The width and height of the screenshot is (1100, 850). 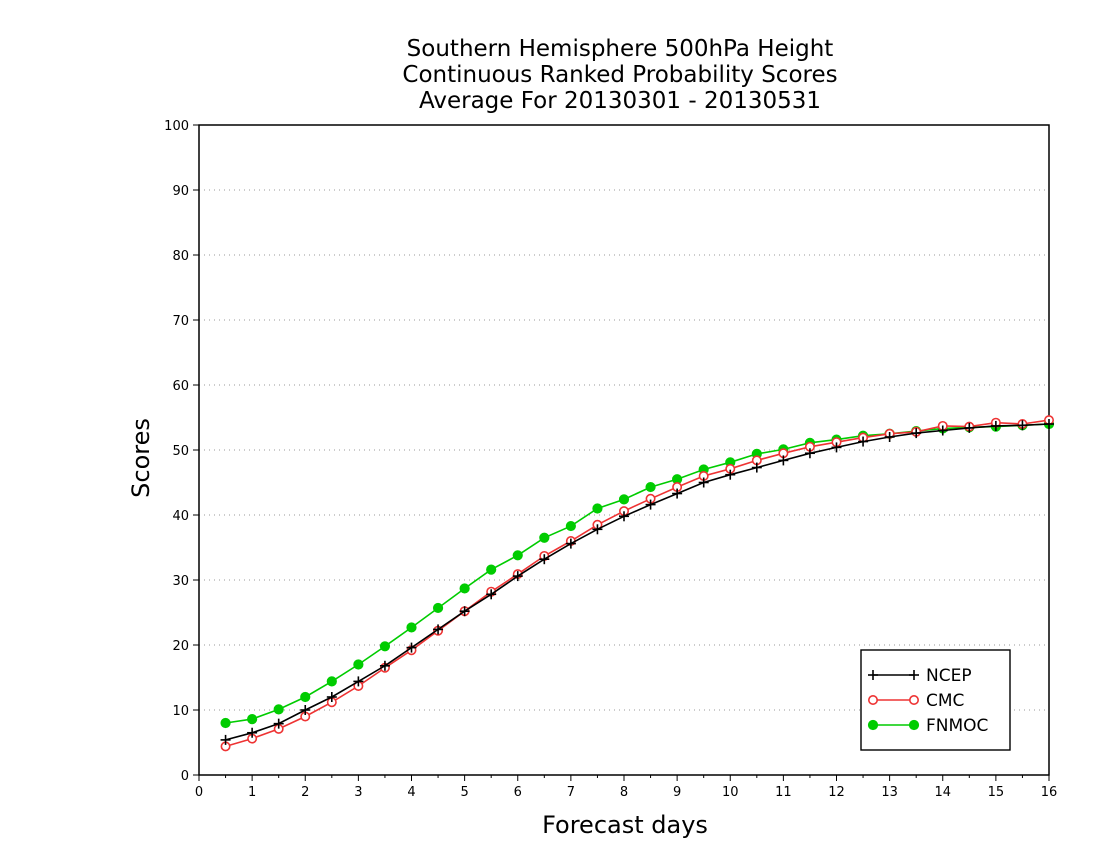 What do you see at coordinates (358, 792) in the screenshot?
I see `x-tick-label: 3` at bounding box center [358, 792].